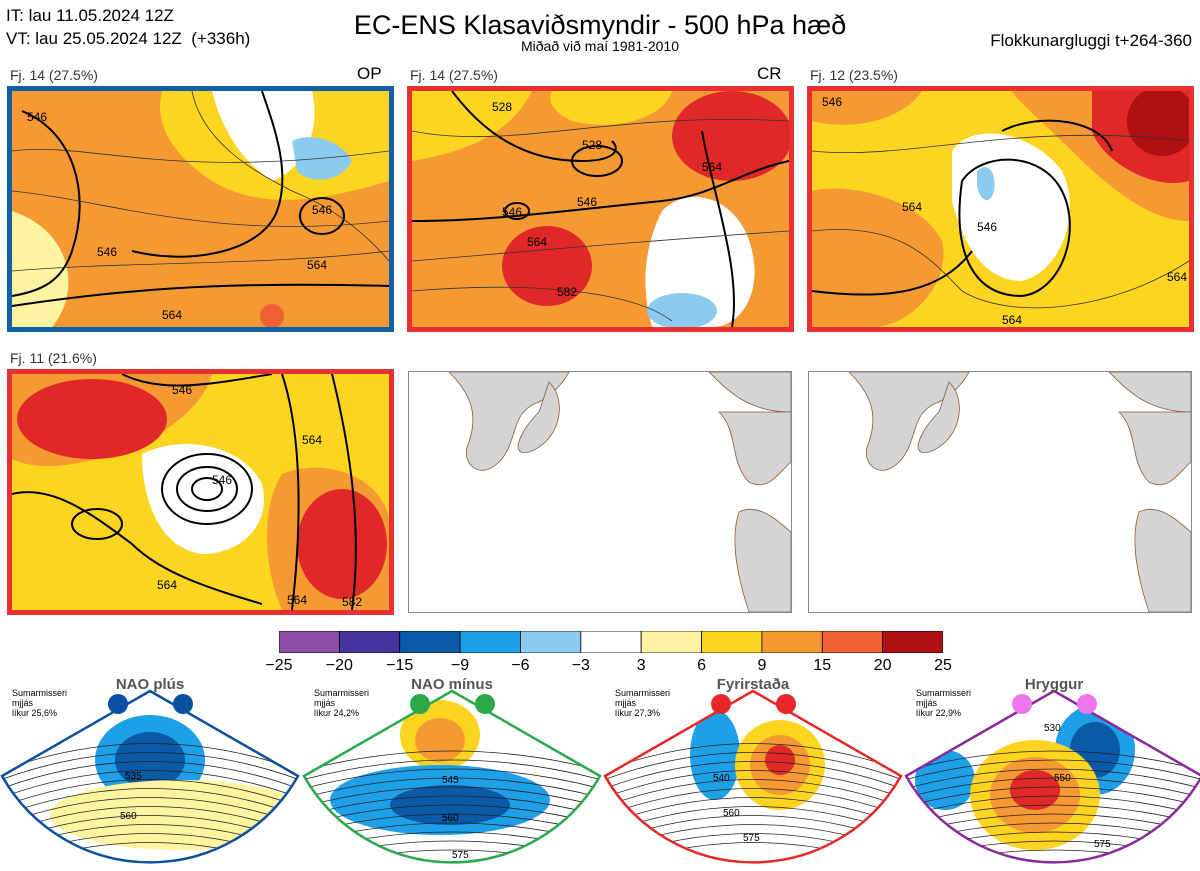 The width and height of the screenshot is (1200, 871). Describe the element at coordinates (450, 780) in the screenshot. I see `contour-label: 545` at that location.